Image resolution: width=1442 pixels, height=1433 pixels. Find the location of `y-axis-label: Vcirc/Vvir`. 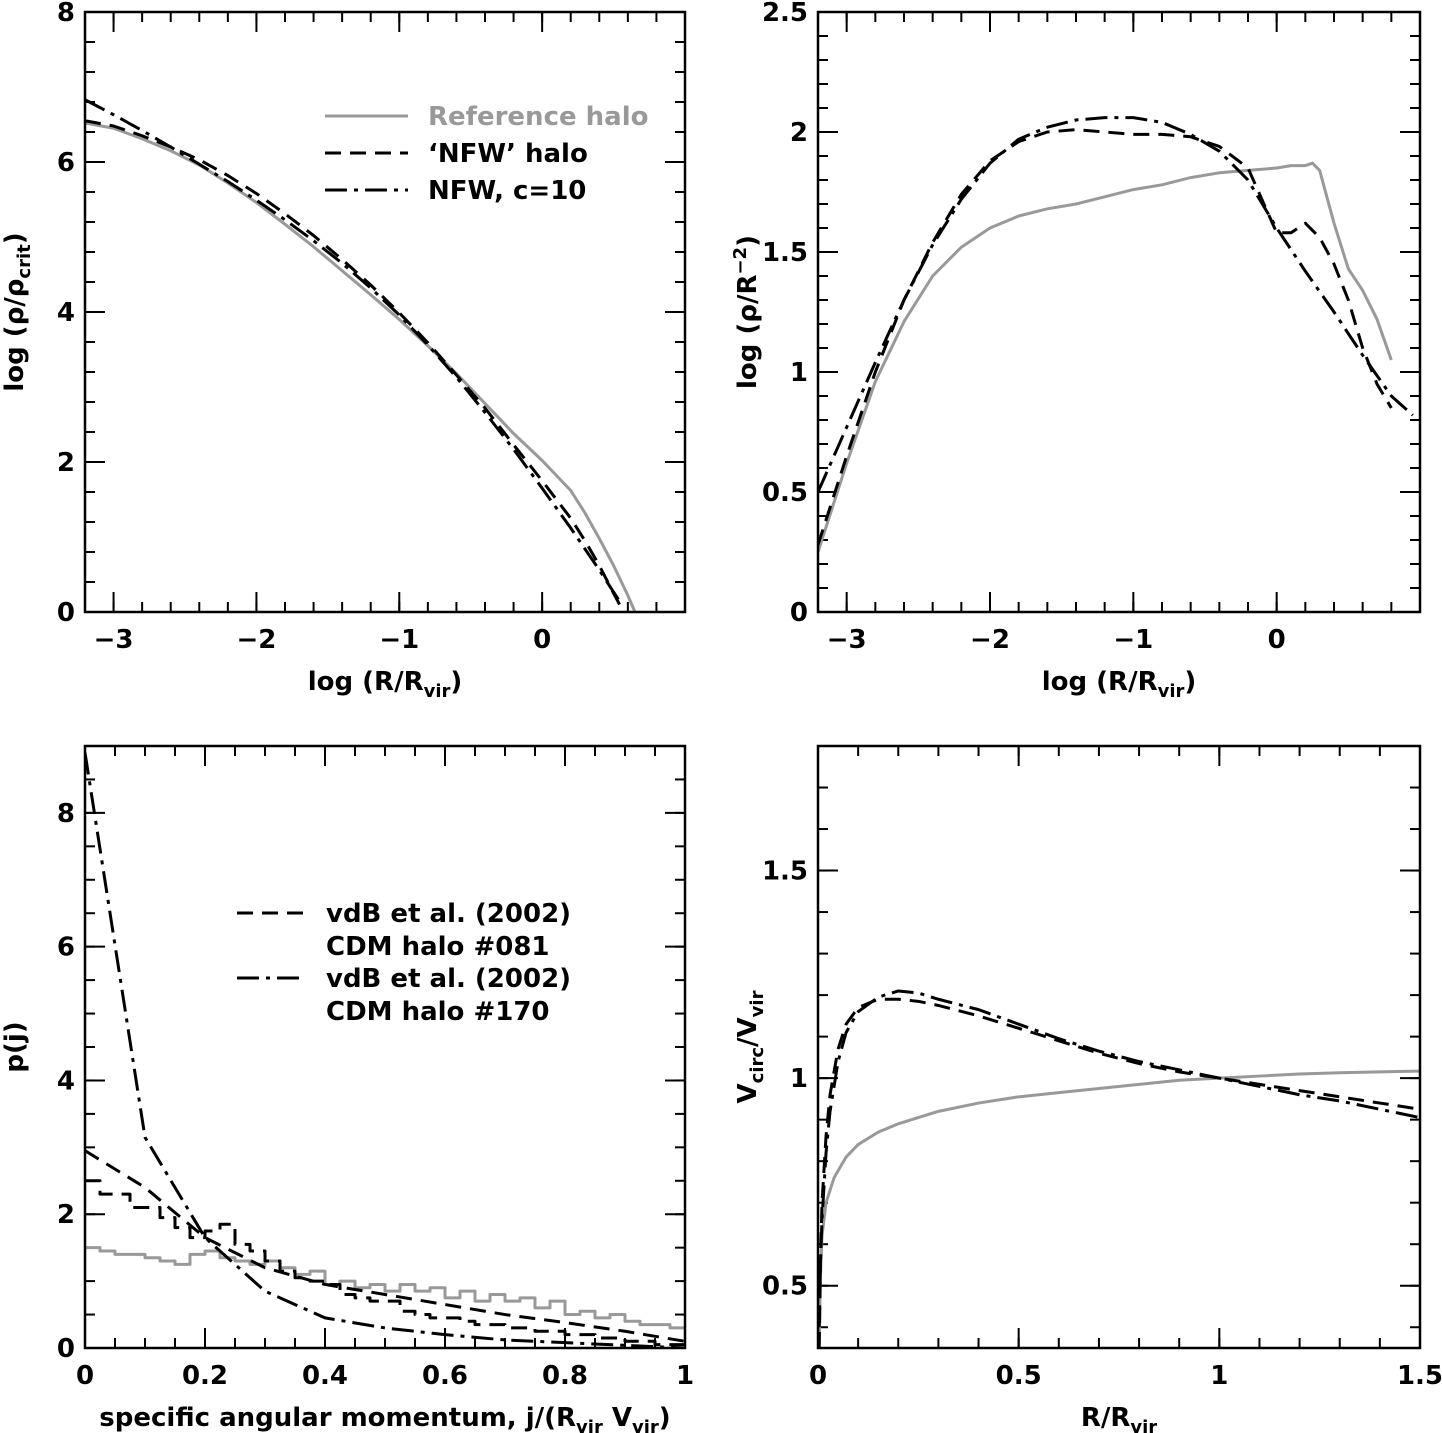

y-axis-label: Vcirc/Vvir is located at coordinates (750, 1046).